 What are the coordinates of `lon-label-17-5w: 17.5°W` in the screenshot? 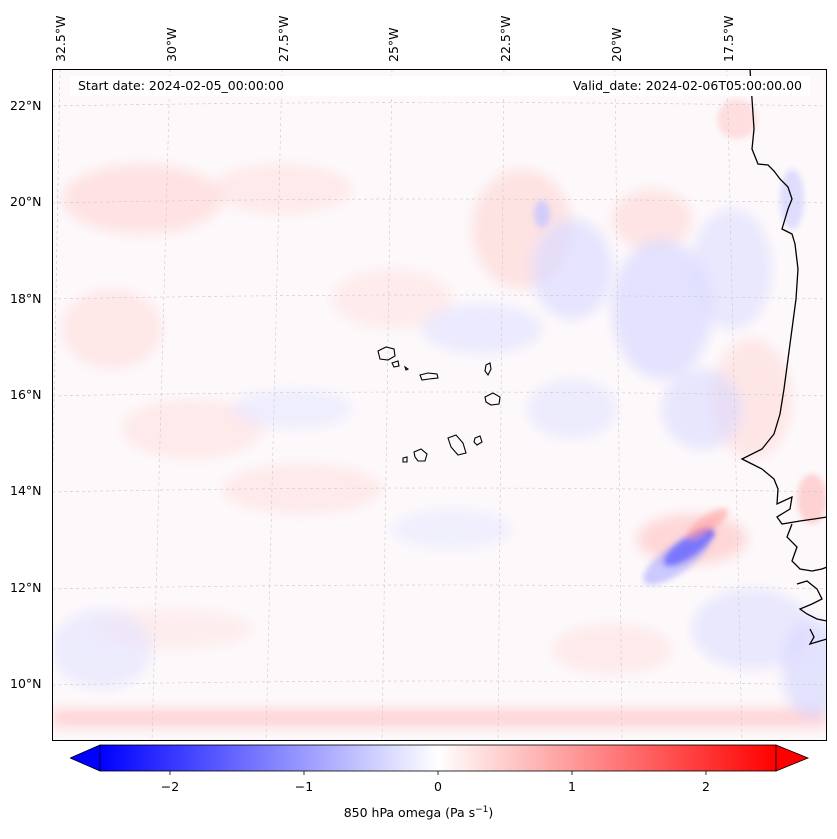 It's located at (728, 38).